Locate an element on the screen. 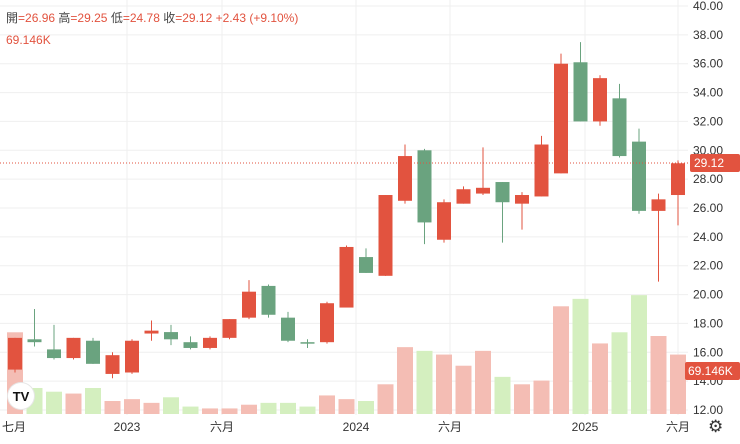 The image size is (740, 444). price-tick-label: 26.00 is located at coordinates (708, 208).